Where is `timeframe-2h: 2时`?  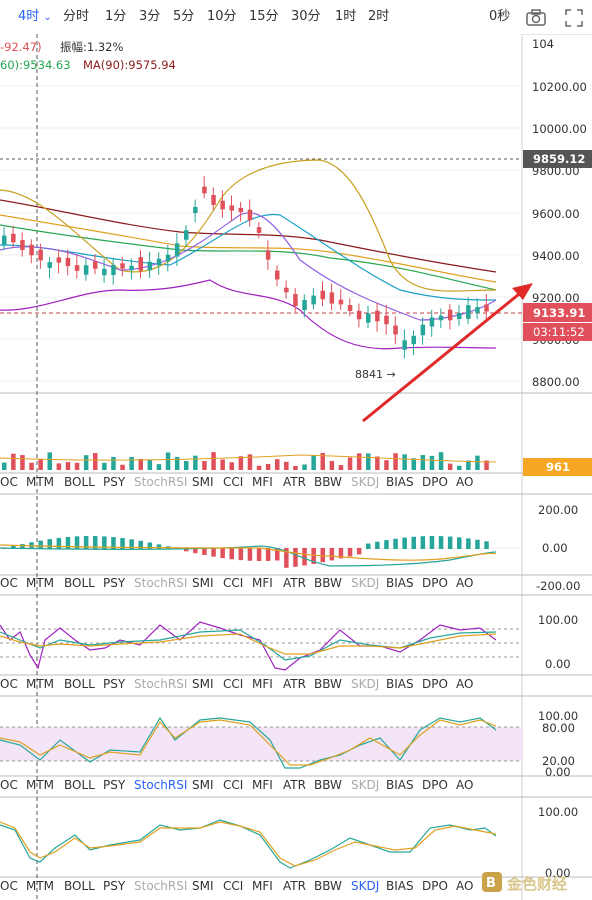
timeframe-2h: 2时 is located at coordinates (379, 16).